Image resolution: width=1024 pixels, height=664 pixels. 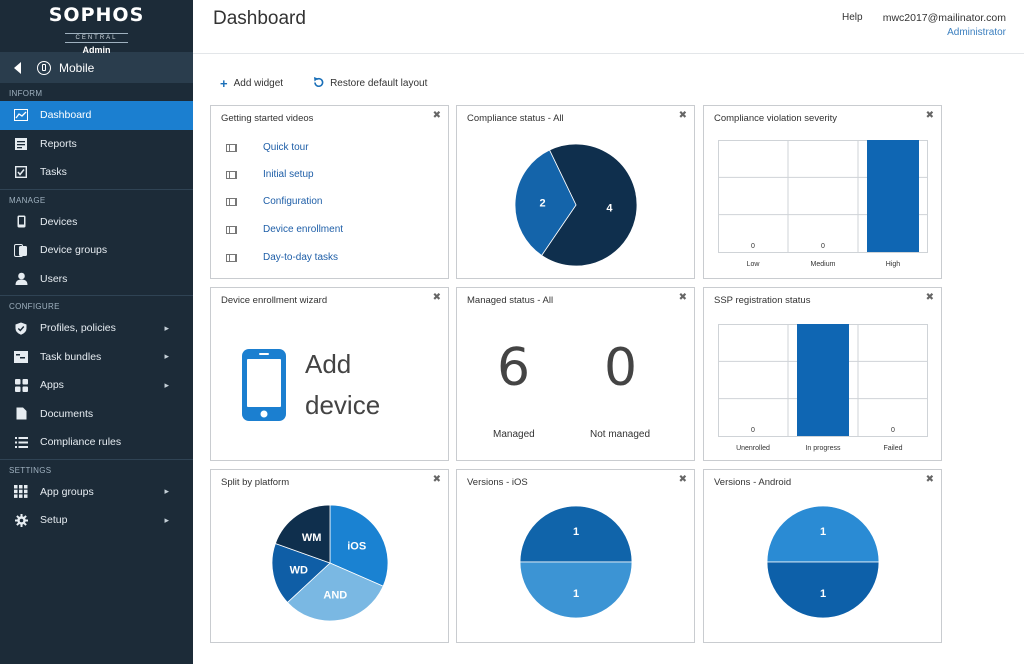 What do you see at coordinates (96, 520) in the screenshot?
I see `sidebar-item-setup: Setup ▸` at bounding box center [96, 520].